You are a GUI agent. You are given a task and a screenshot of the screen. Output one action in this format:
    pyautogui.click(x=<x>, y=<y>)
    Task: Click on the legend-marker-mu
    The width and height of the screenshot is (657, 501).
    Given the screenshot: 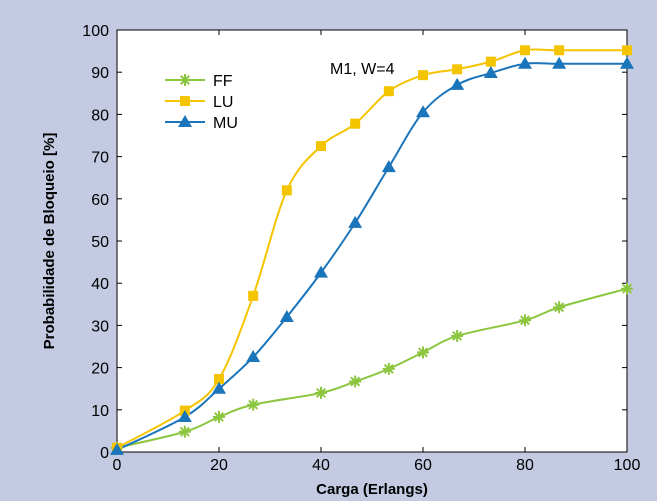 What is the action you would take?
    pyautogui.click(x=185, y=121)
    